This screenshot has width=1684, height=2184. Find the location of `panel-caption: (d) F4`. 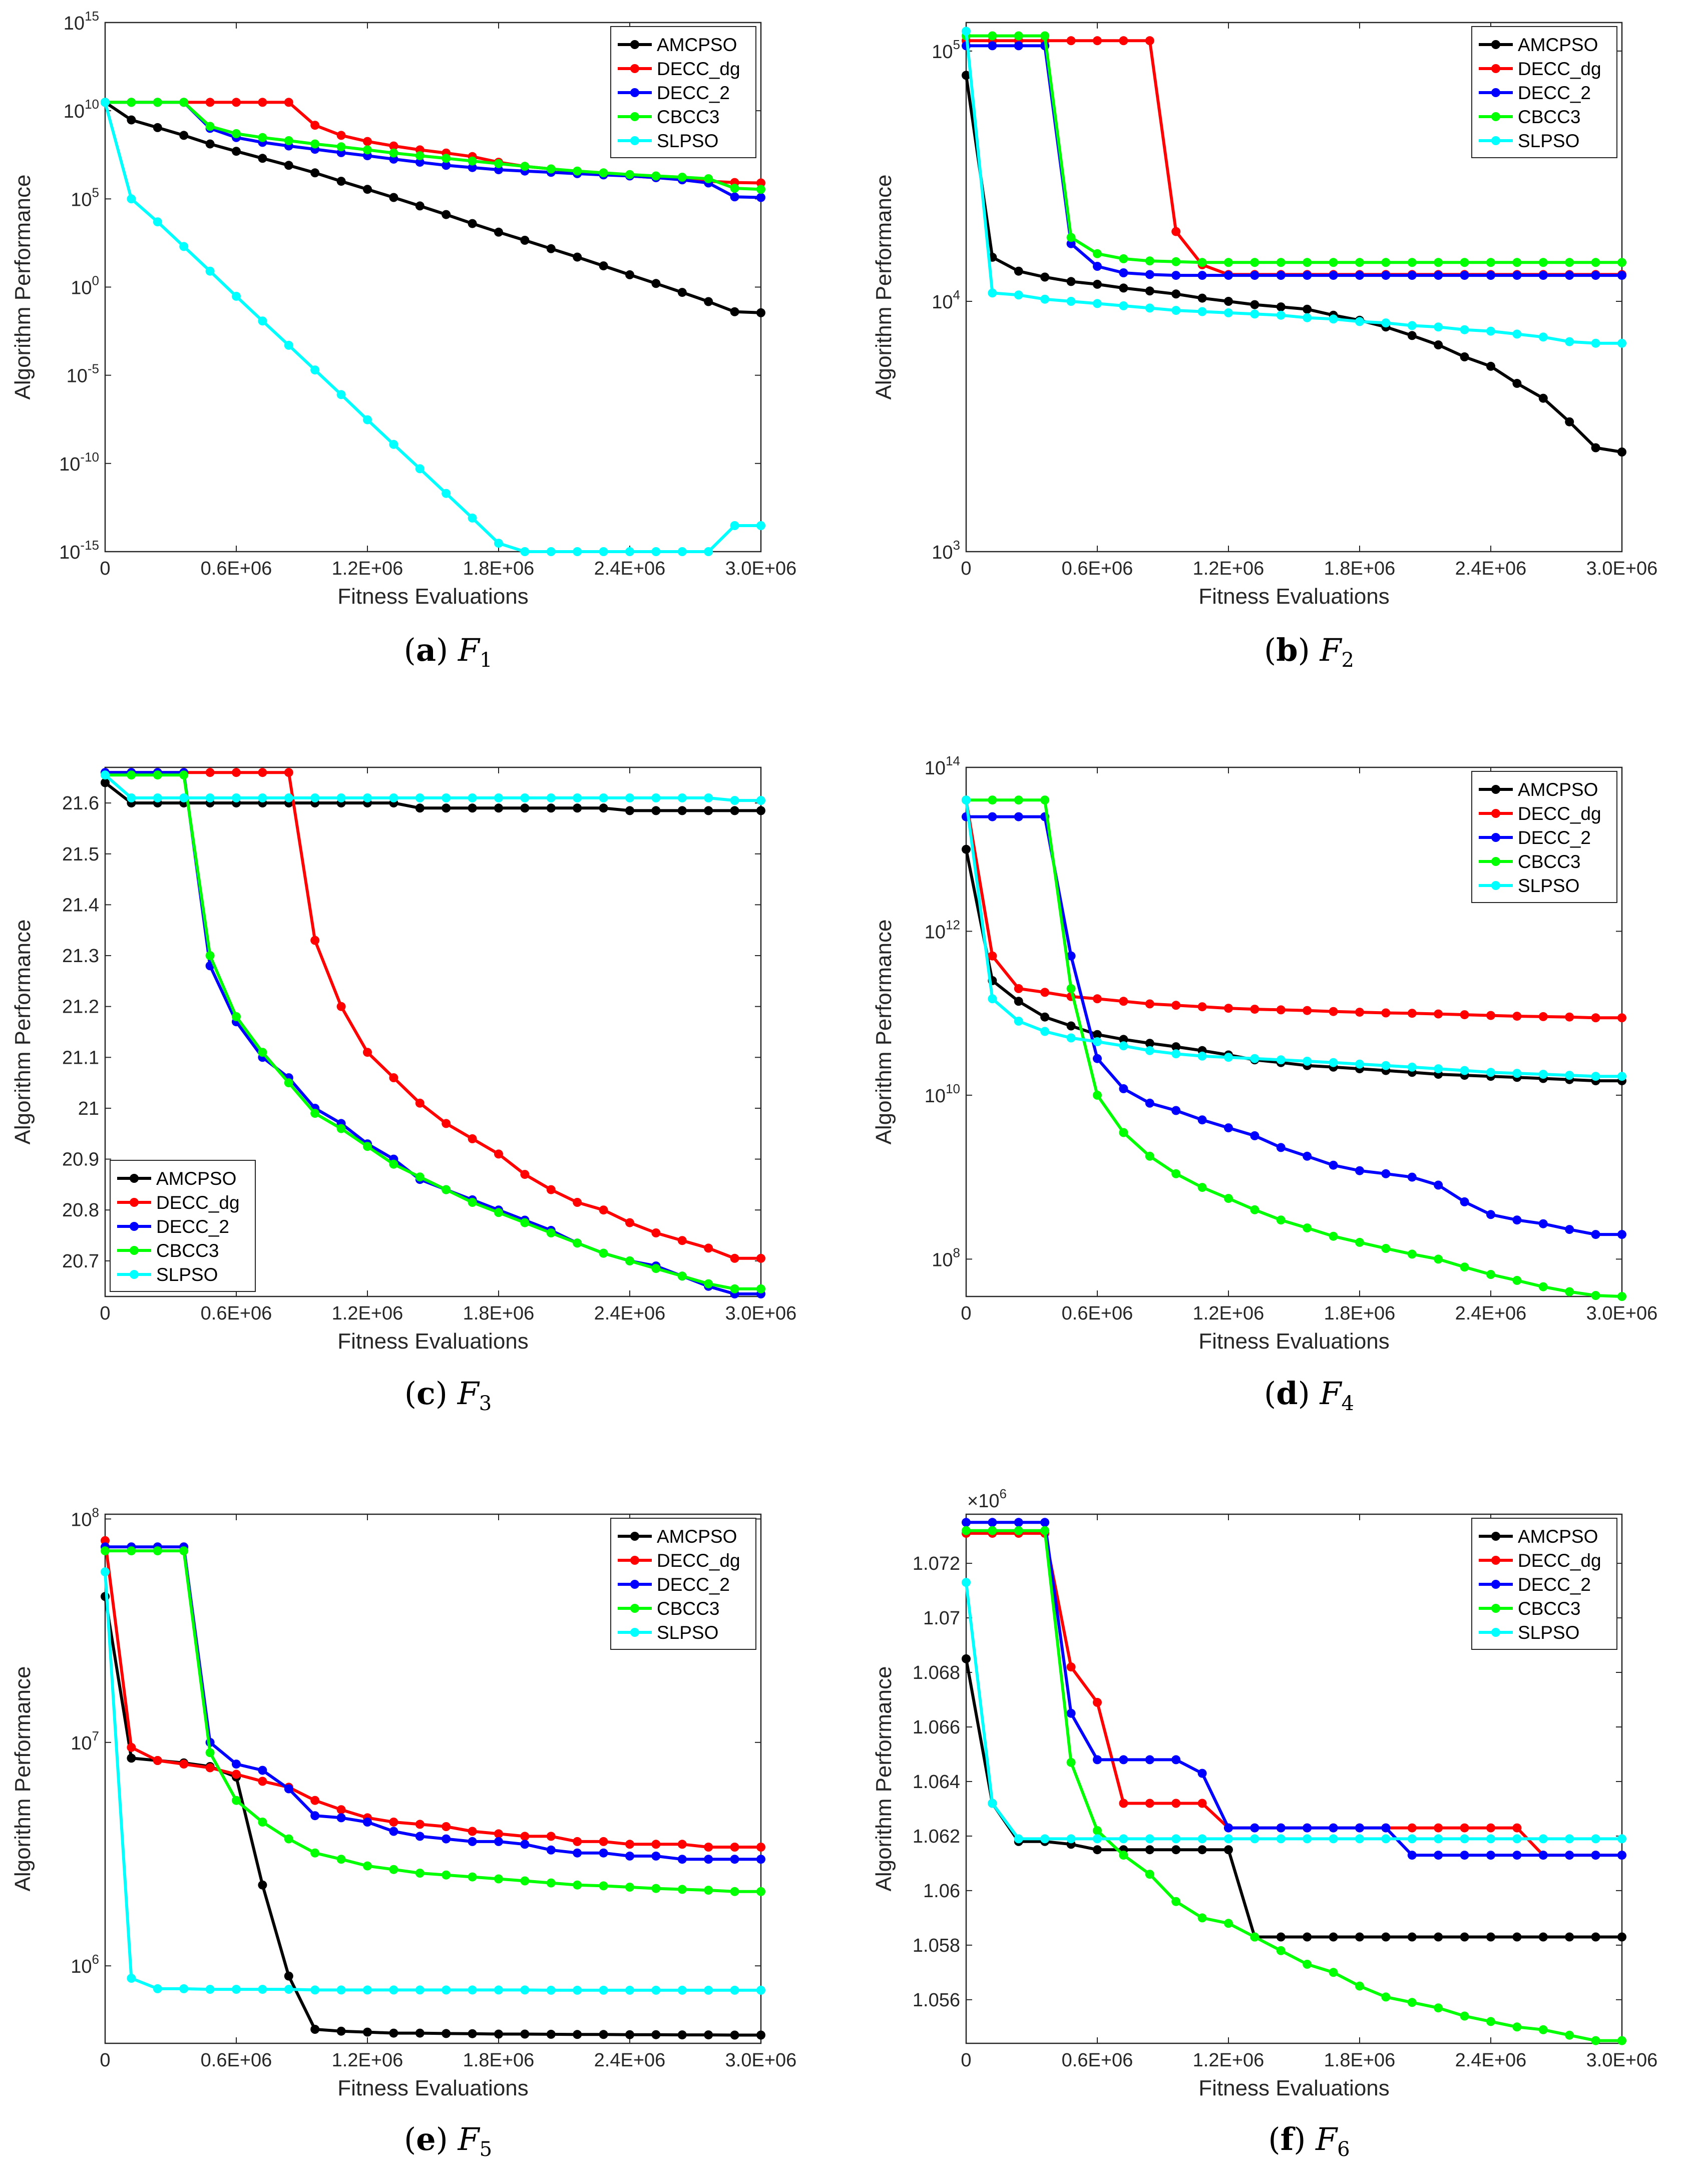

panel-caption: (d) F4 is located at coordinates (1309, 1395).